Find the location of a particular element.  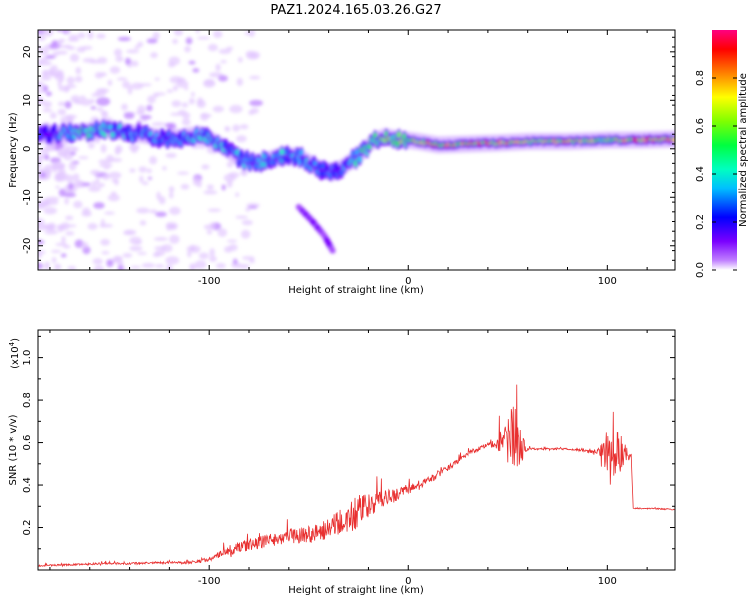

chart-title: PAZ1.2024.165.03.26.G27 is located at coordinates (355, 10).